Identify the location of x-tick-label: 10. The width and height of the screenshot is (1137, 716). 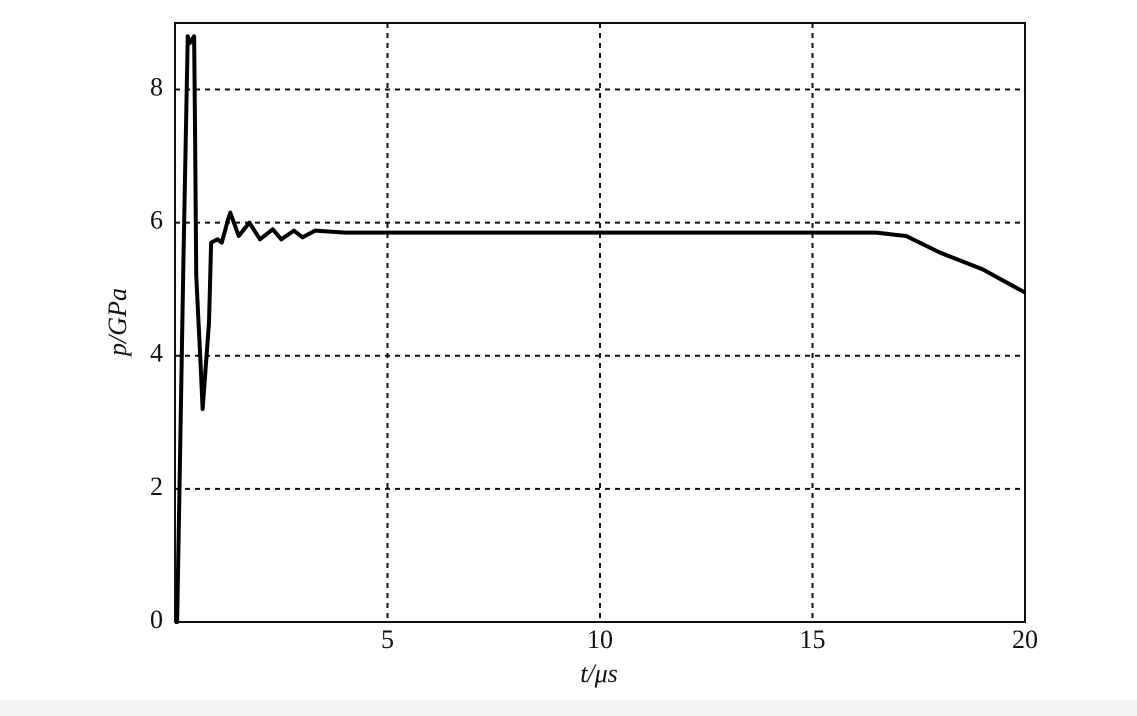
(600, 639).